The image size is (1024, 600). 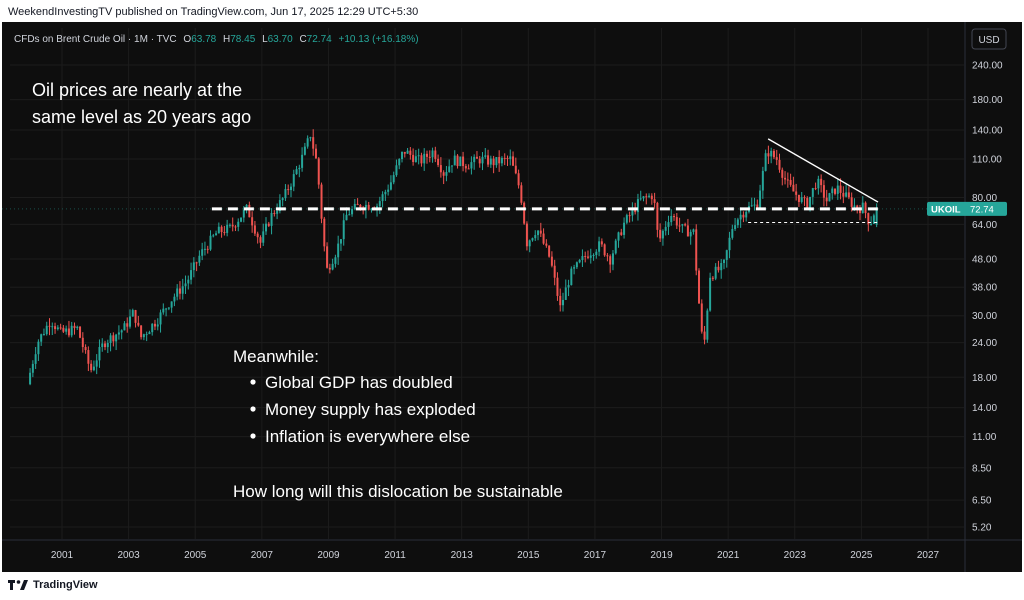 What do you see at coordinates (378, 39) in the screenshot?
I see `legend-change: +10.13 (+16.18%)` at bounding box center [378, 39].